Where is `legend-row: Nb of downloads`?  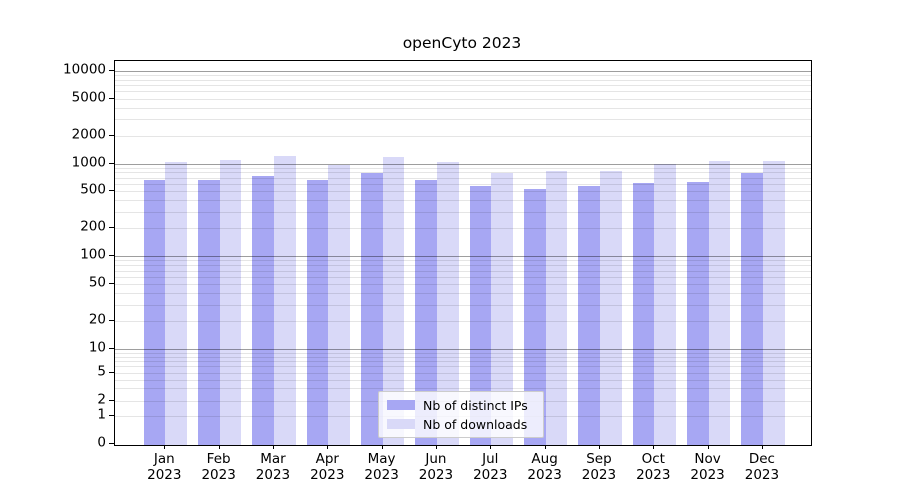 legend-row: Nb of downloads is located at coordinates (461, 424).